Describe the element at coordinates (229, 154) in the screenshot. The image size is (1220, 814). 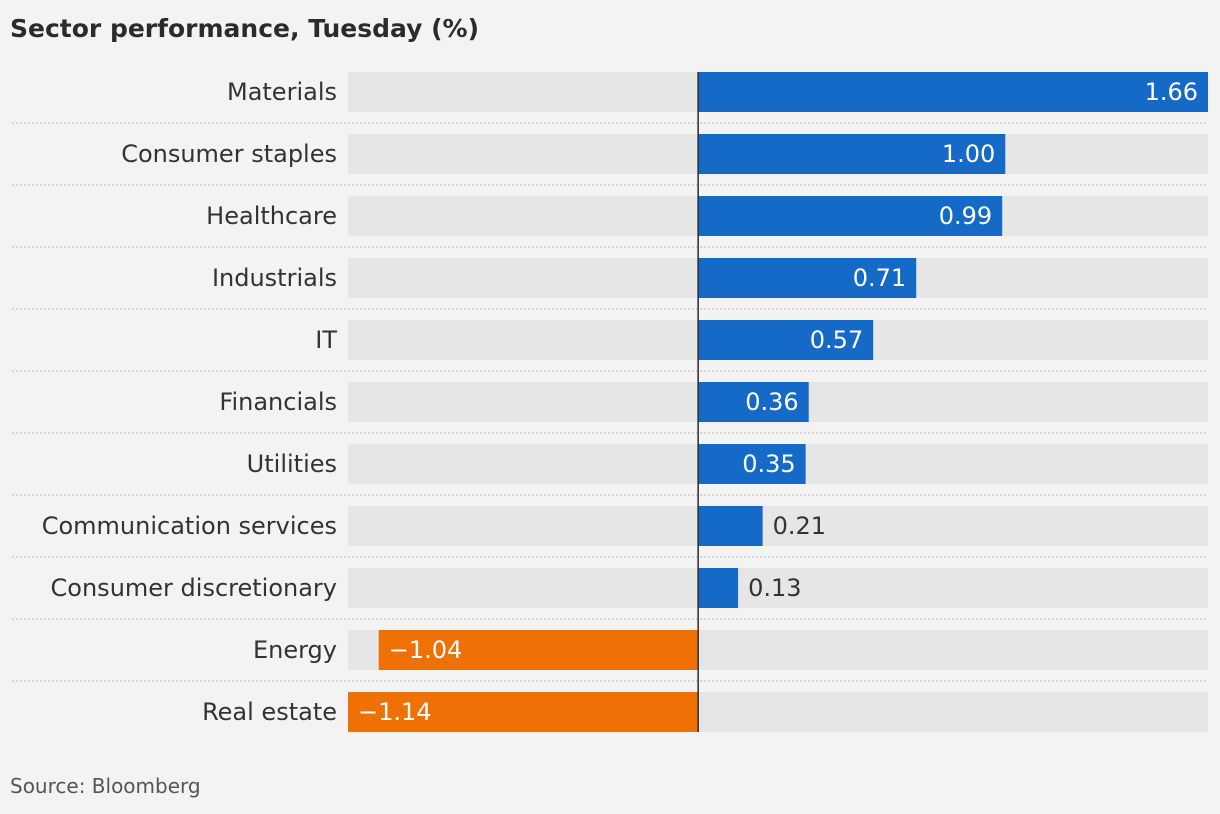
I see `category-label: Consumer staples` at that location.